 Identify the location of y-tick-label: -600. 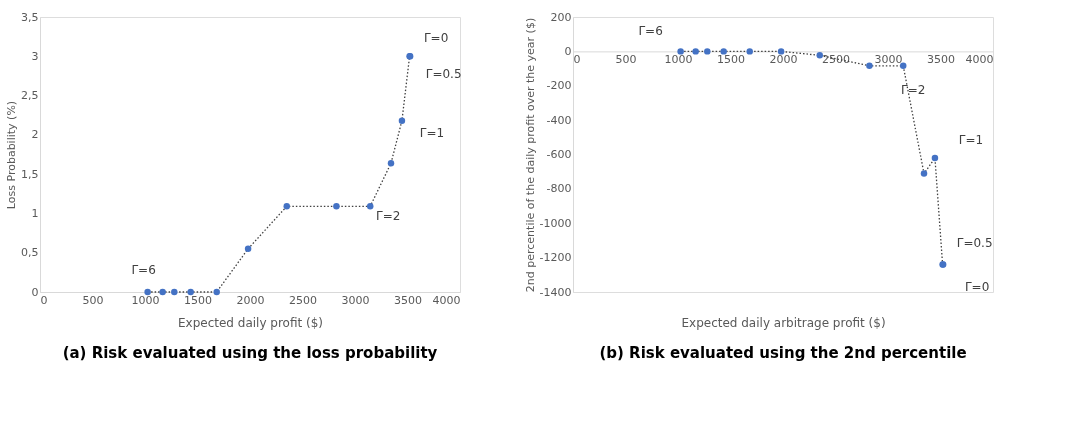
(559, 154).